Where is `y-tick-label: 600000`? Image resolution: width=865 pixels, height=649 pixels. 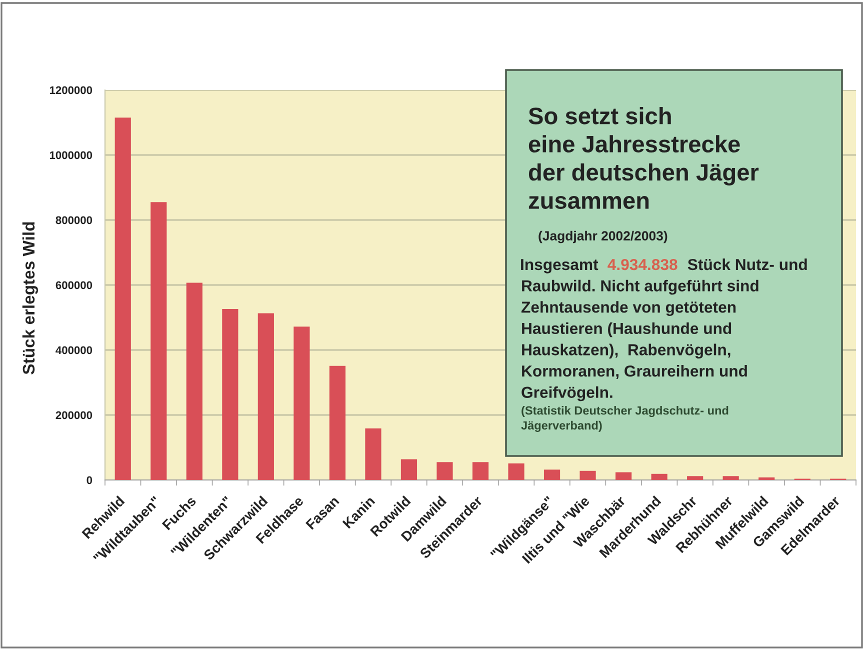
y-tick-label: 600000 is located at coordinates (74, 285).